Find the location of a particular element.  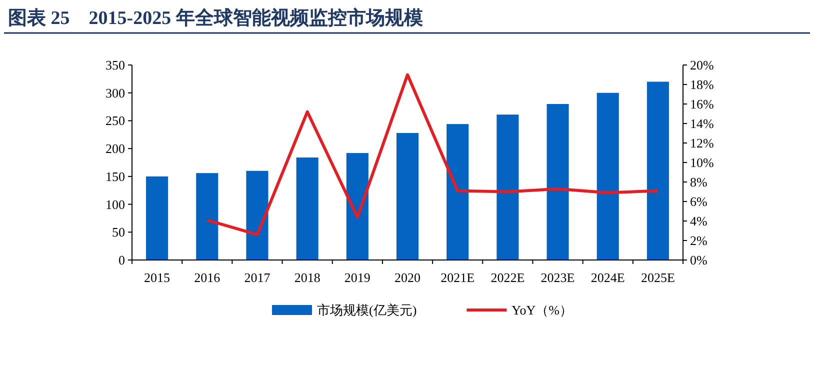

x-tick-label: 2025E is located at coordinates (657, 277).